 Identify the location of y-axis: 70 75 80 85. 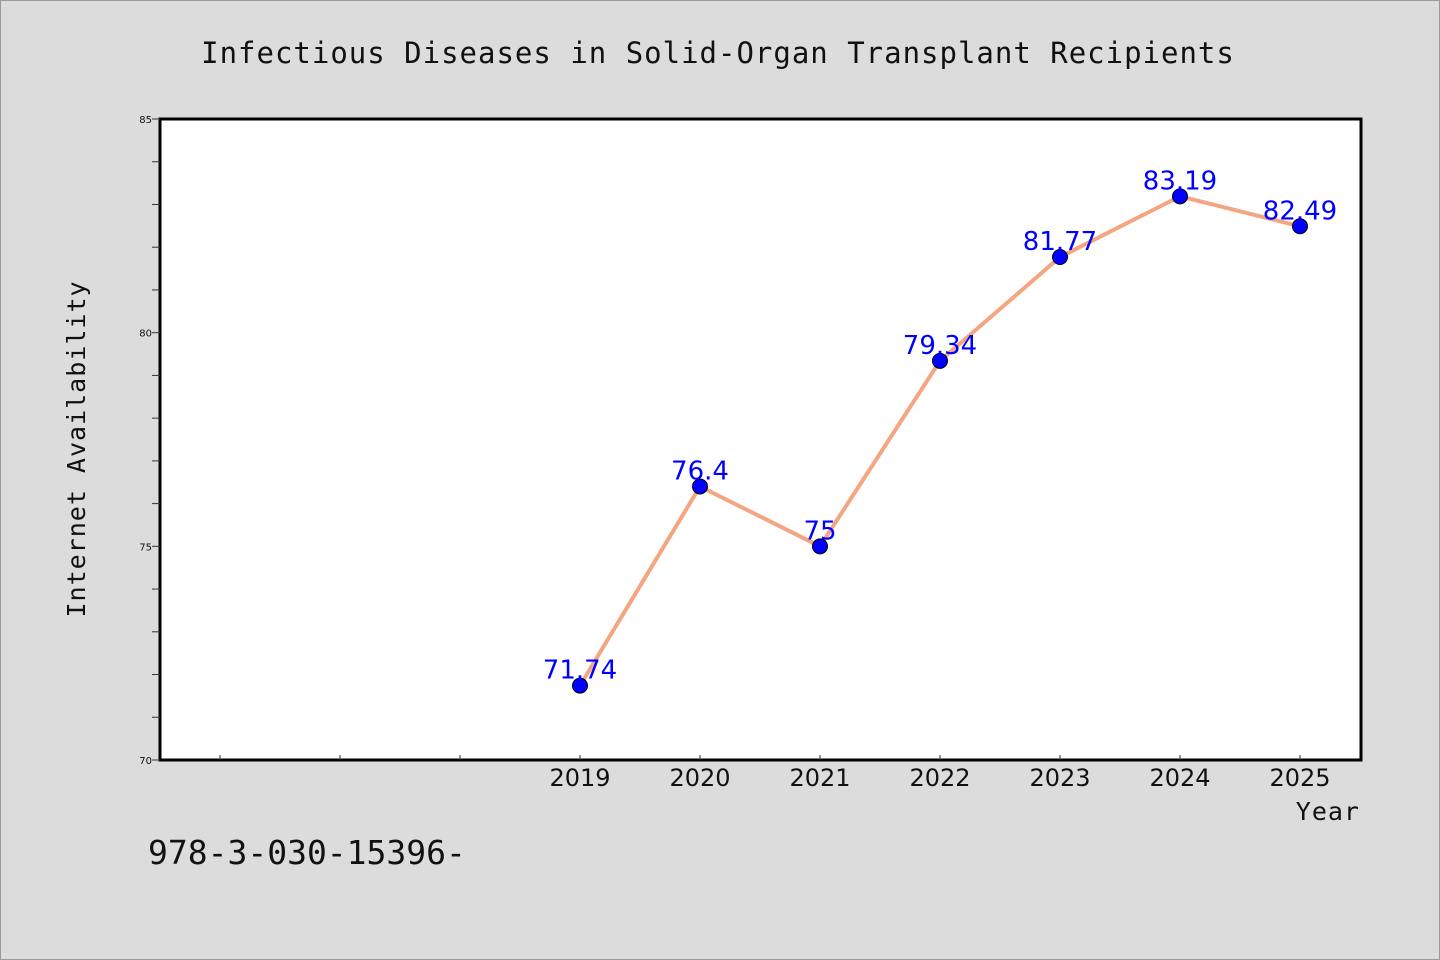
(149, 441).